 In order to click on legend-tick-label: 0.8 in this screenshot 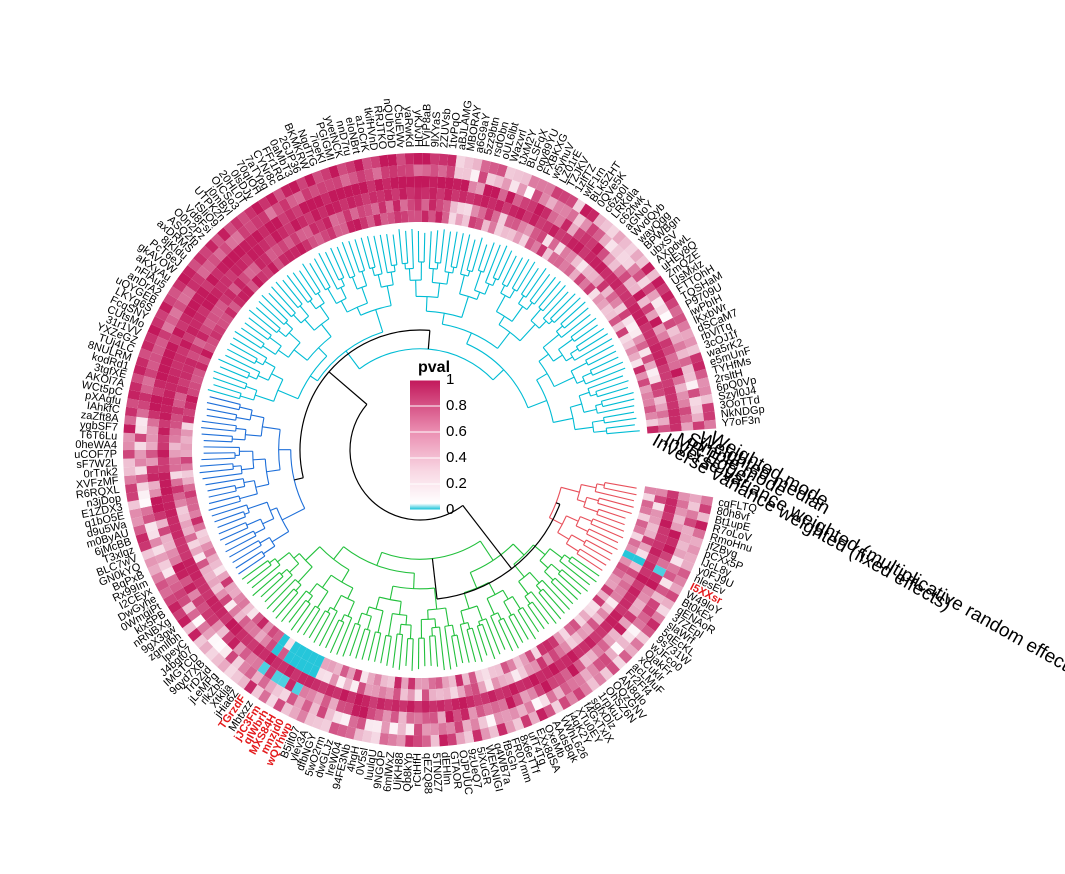, I will do `click(456, 405)`.